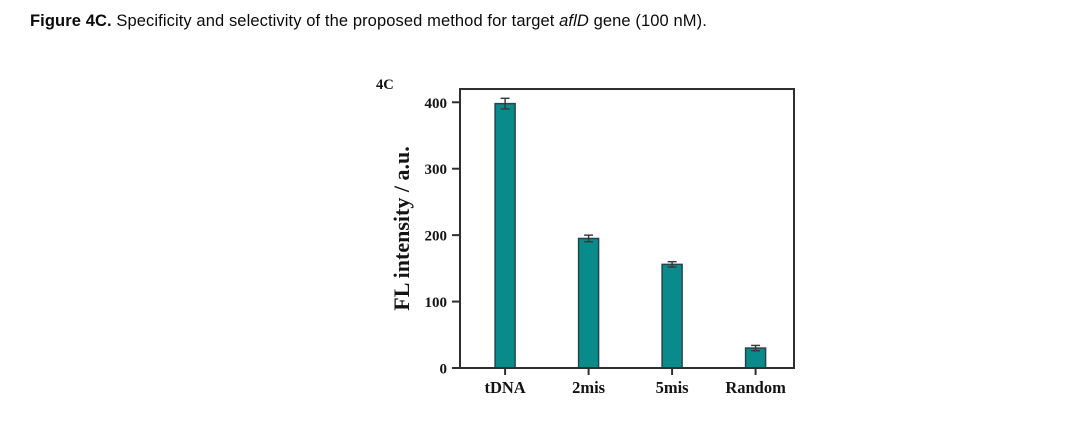 The height and width of the screenshot is (431, 1073). I want to click on y-axis-title: FL intensity / a.u., so click(401, 228).